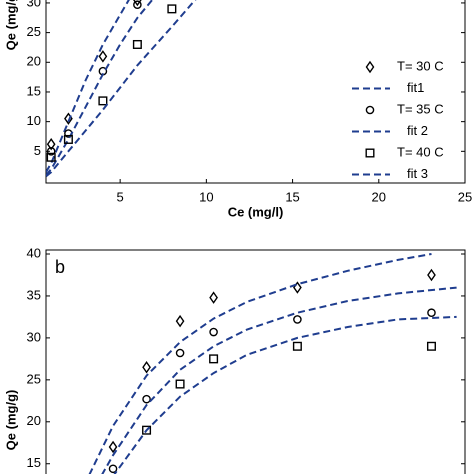 The image size is (474, 474). I want to click on y-tick-label: 10, so click(34, 120).